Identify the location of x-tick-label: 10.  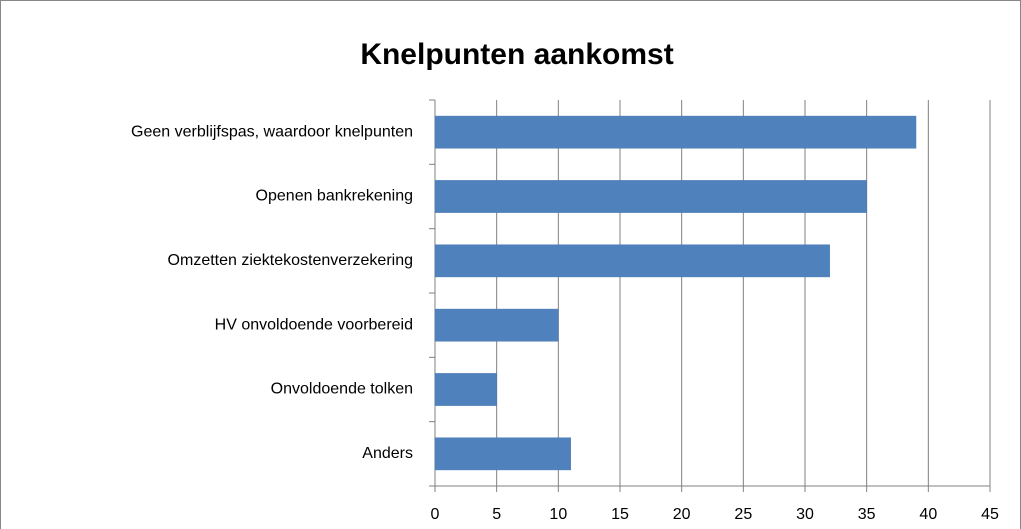
(558, 514).